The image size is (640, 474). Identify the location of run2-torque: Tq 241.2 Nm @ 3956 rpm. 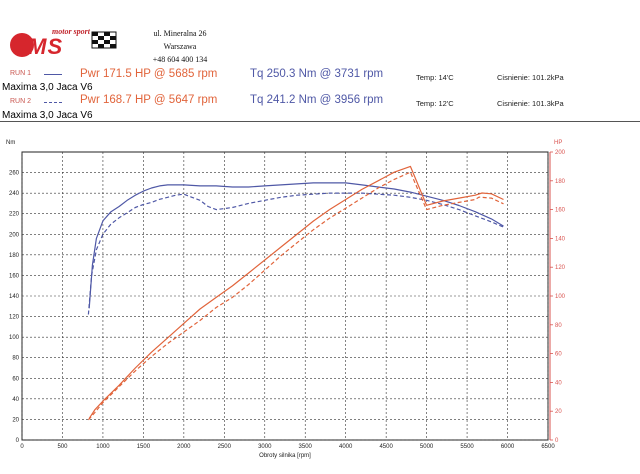
(317, 100).